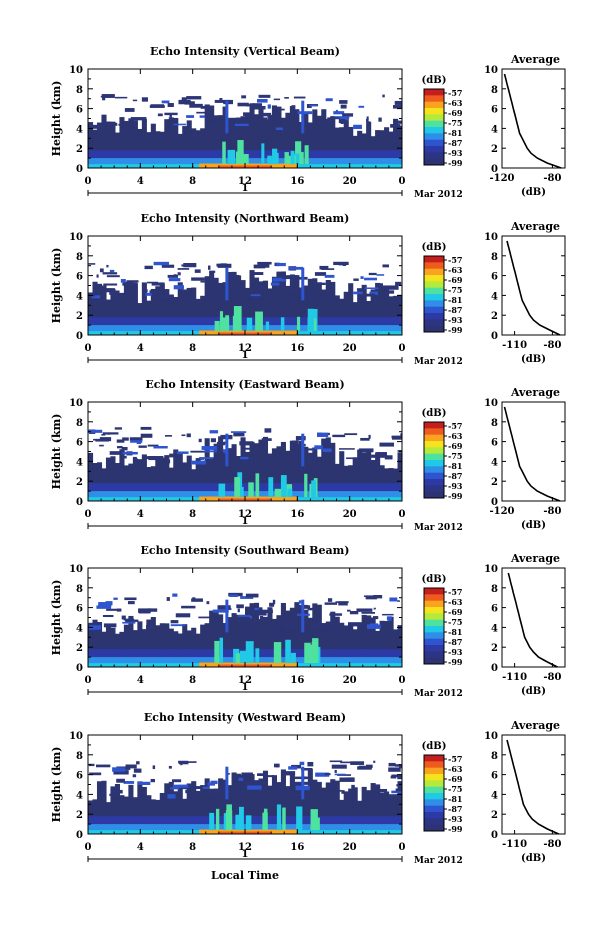 The width and height of the screenshot is (616, 929). Describe the element at coordinates (494, 149) in the screenshot. I see `profile-y-tick-label: 2` at that location.